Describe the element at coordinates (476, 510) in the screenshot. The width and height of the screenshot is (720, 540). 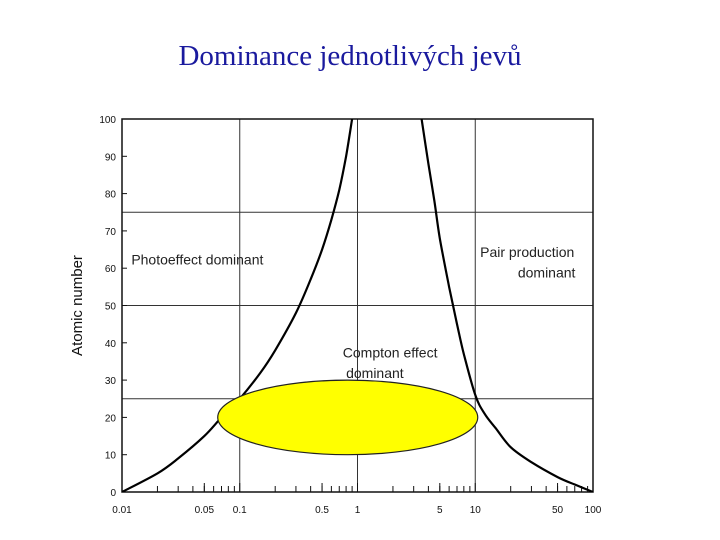
I see `x-tick-label: 10` at that location.